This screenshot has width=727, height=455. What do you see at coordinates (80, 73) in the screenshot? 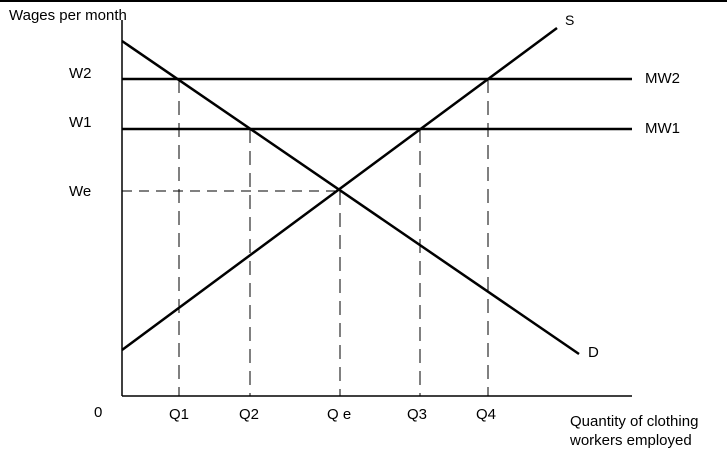
I see `w2-label: W2` at bounding box center [80, 73].